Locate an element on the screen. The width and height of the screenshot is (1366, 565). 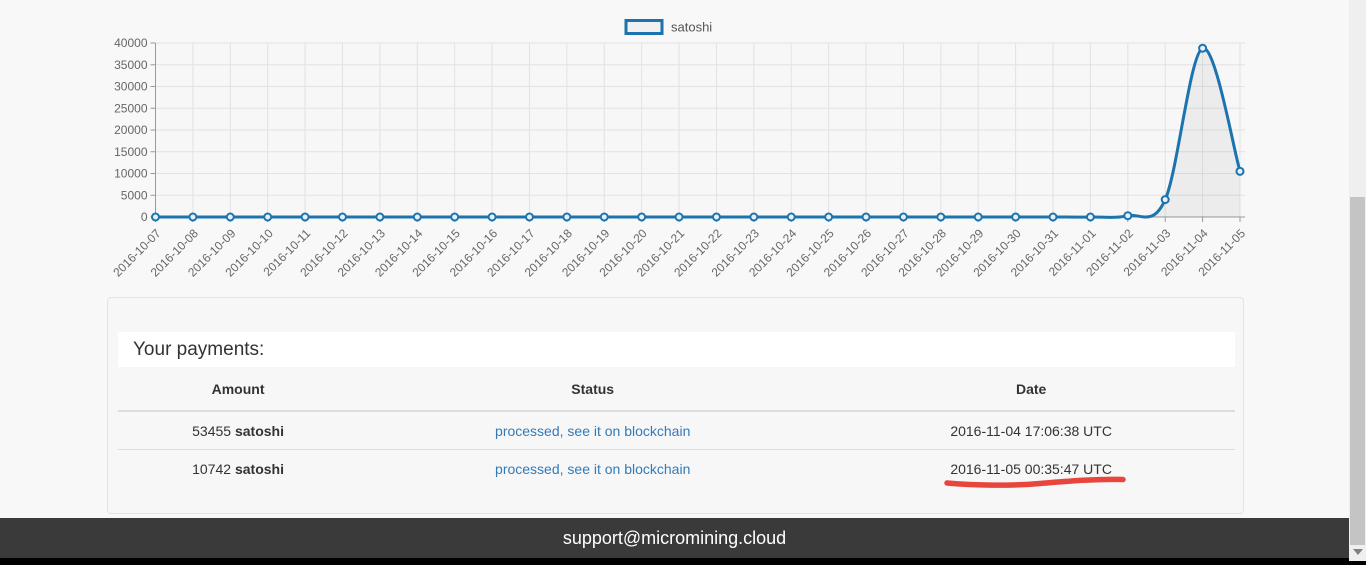
y-axis-label: 25000 is located at coordinates (131, 108).